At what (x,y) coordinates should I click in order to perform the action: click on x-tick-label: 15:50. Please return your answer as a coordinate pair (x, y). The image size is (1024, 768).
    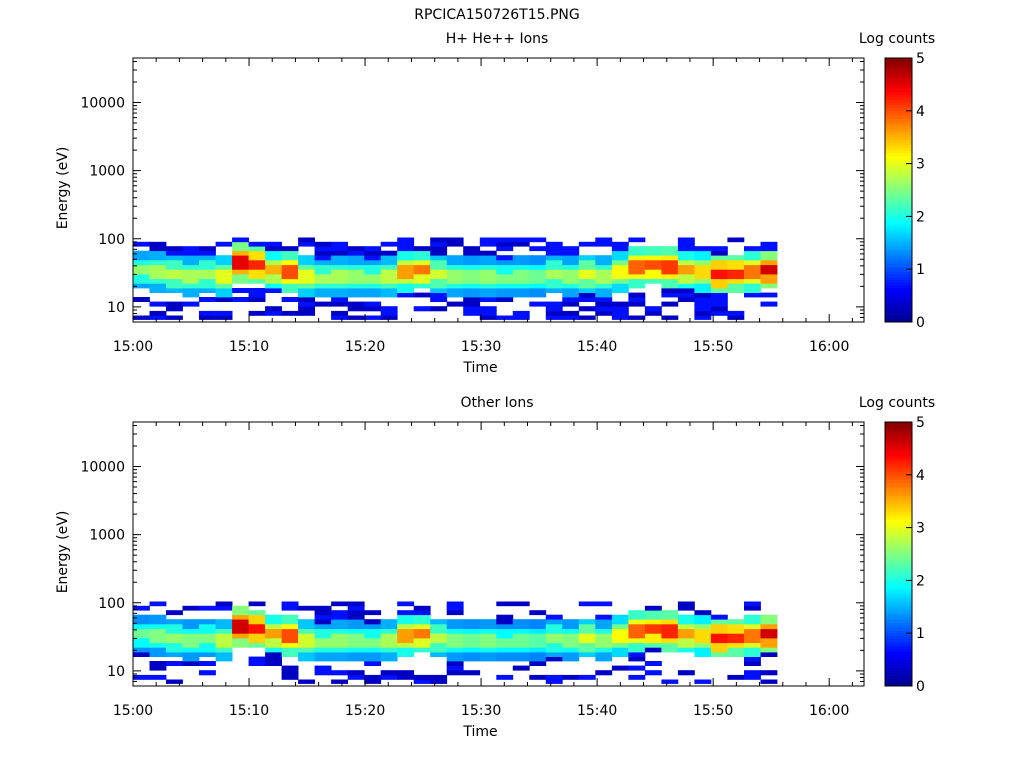
    Looking at the image, I should click on (713, 347).